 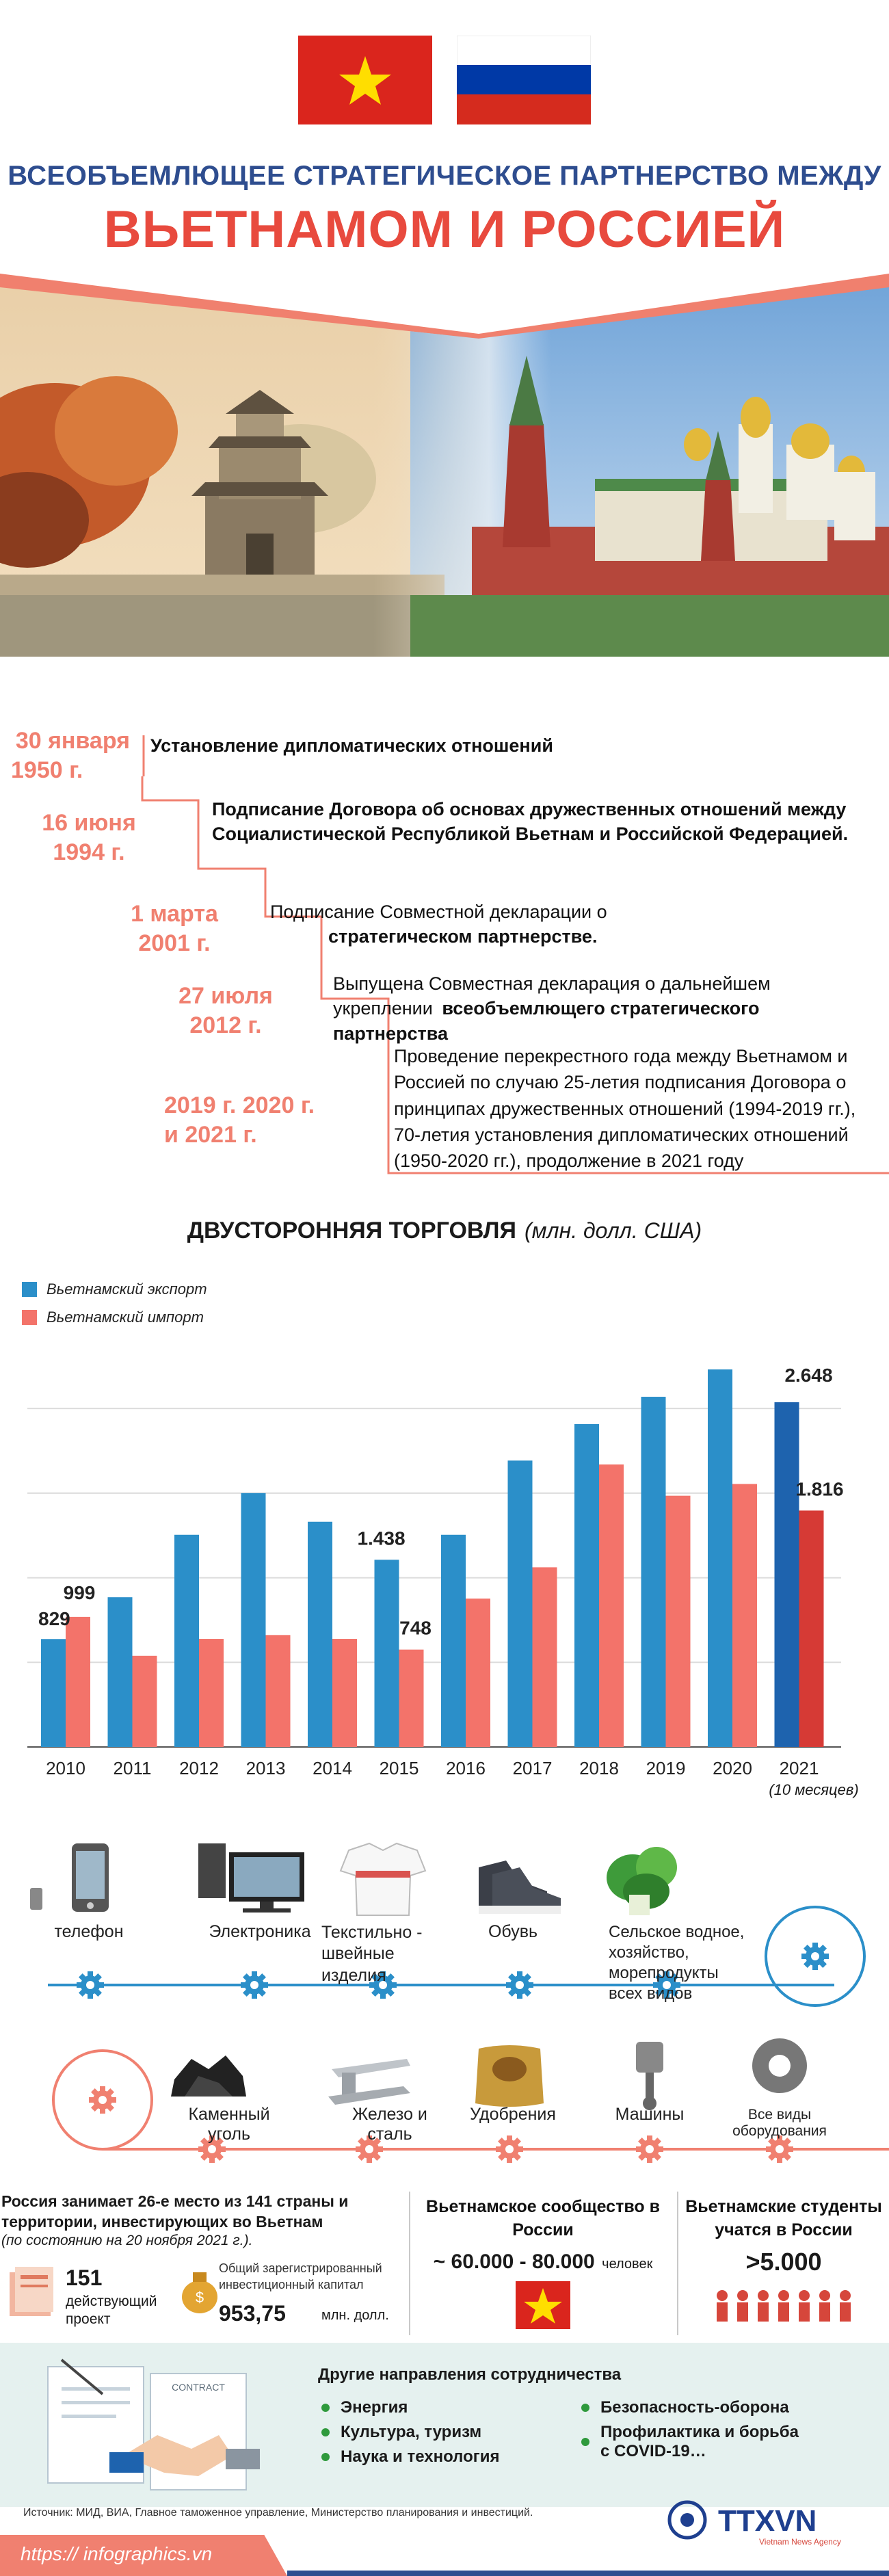 What do you see at coordinates (666, 1768) in the screenshot?
I see `x-tick-label: 2019` at bounding box center [666, 1768].